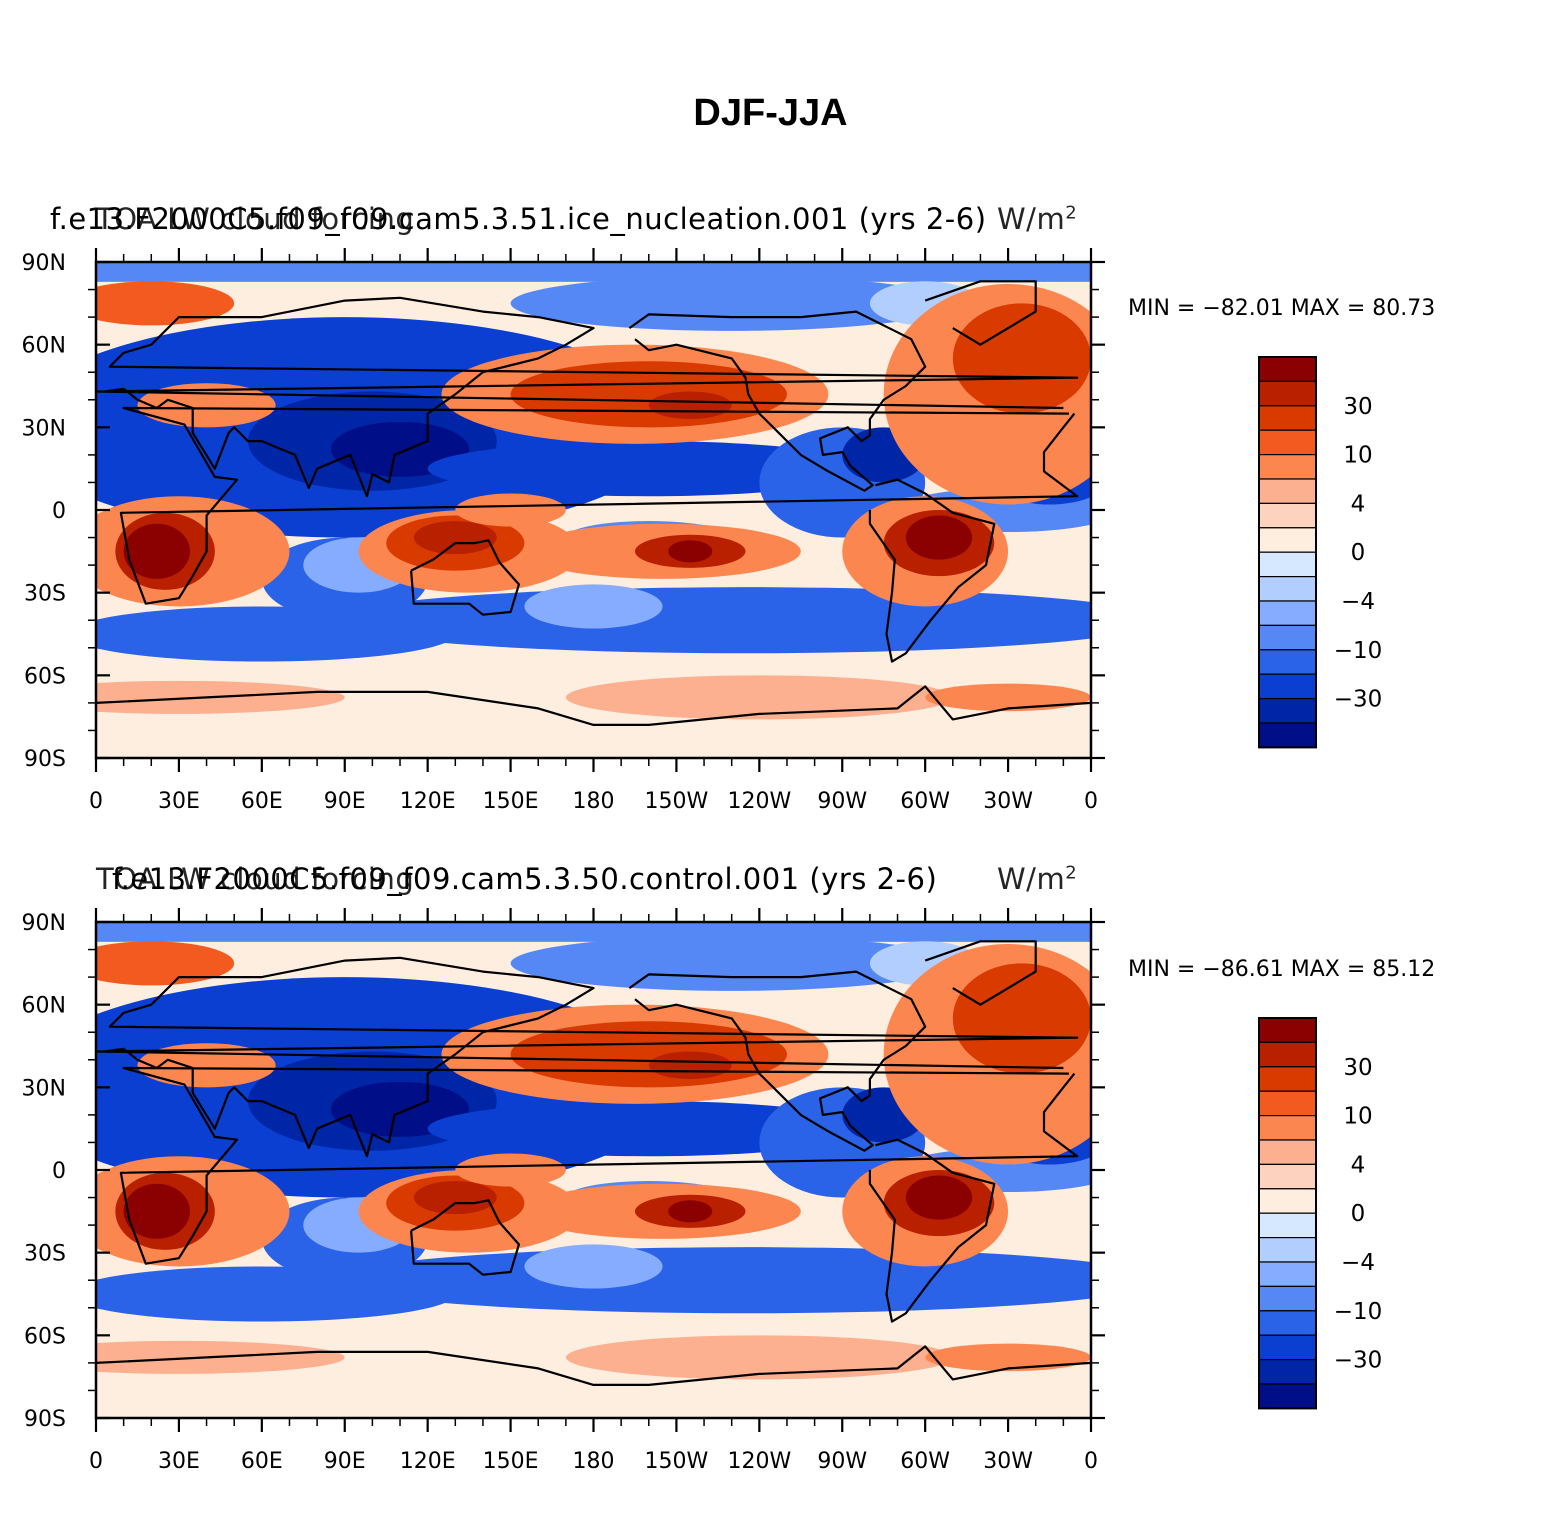 This screenshot has width=1541, height=1538. What do you see at coordinates (44, 346) in the screenshot?
I see `lat-label: 60N` at bounding box center [44, 346].